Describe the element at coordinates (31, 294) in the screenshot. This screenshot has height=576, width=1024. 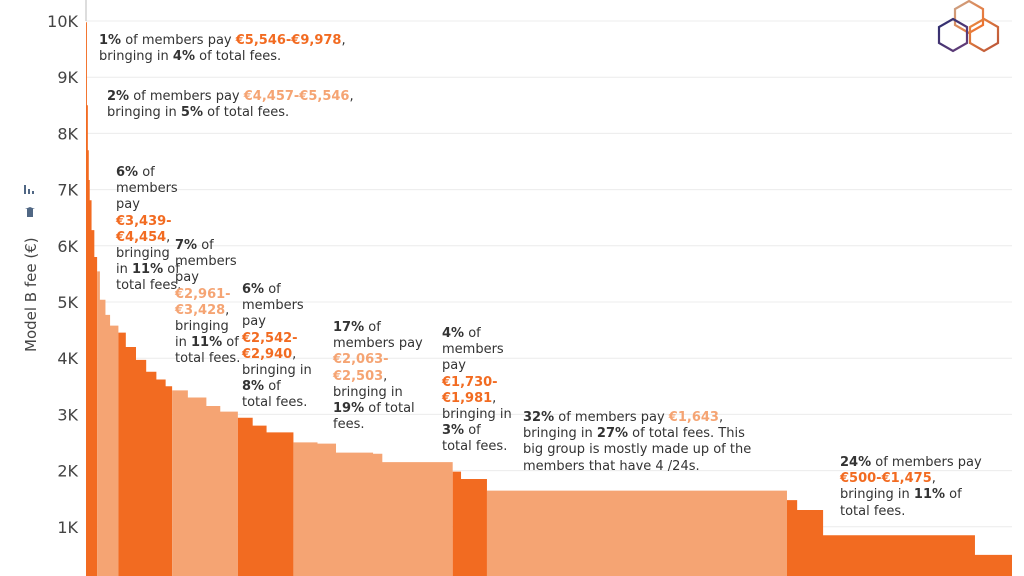
I see `y-axis-title: Model B fee (€)` at that location.